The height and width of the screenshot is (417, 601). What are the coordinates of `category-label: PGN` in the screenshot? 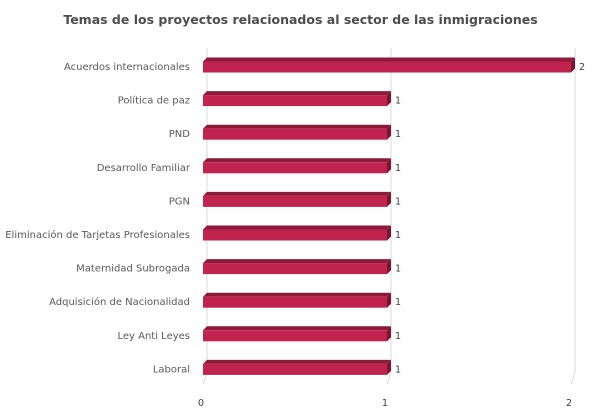 It's located at (179, 201).